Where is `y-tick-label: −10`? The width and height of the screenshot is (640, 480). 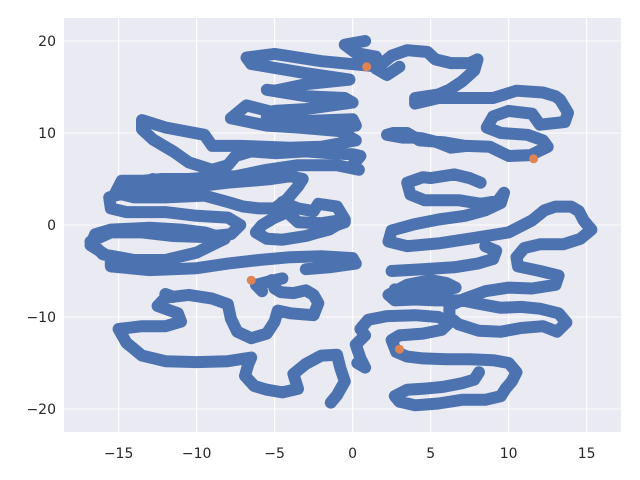 y-tick-label: −10 is located at coordinates (41, 318).